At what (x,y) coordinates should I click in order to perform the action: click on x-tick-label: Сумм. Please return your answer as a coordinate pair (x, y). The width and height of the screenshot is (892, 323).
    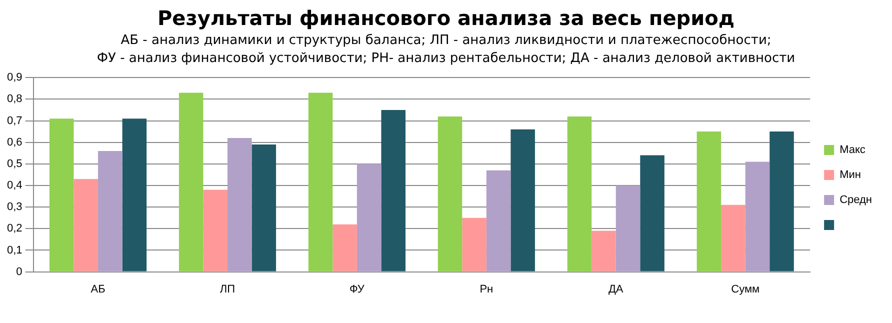
    Looking at the image, I should click on (745, 289).